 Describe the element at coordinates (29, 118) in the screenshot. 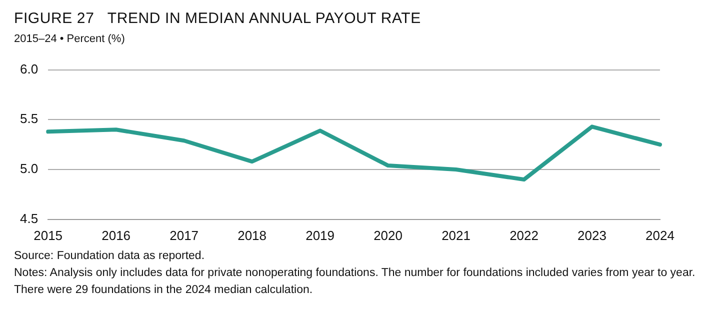

I see `y-tick-label: 5.5` at that location.